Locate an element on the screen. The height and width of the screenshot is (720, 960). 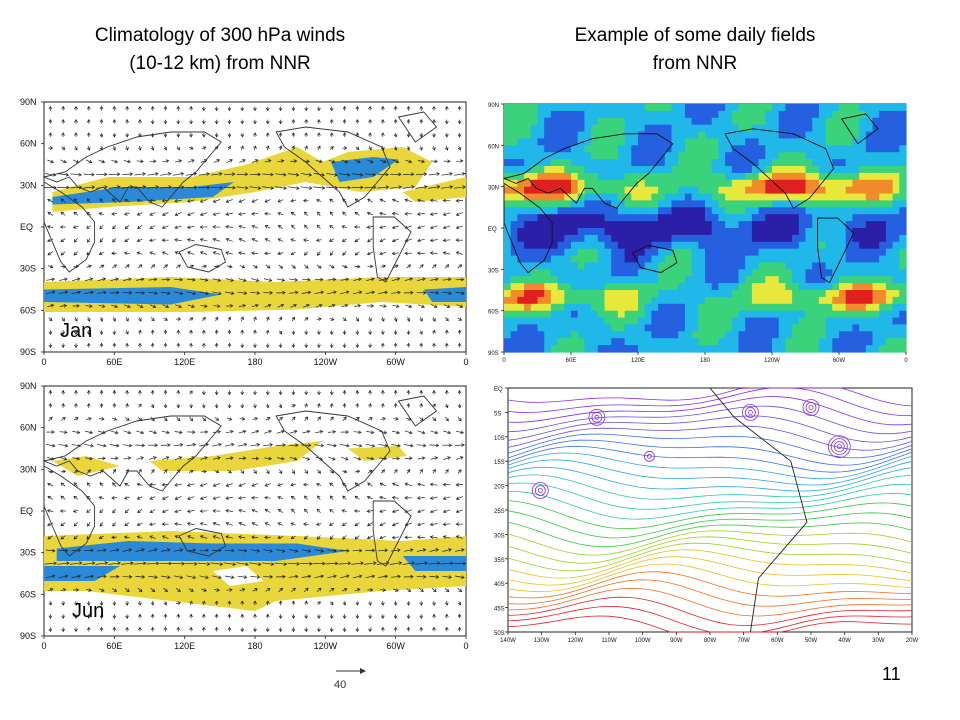
lat-tick-label: 60N is located at coordinates (28, 428).